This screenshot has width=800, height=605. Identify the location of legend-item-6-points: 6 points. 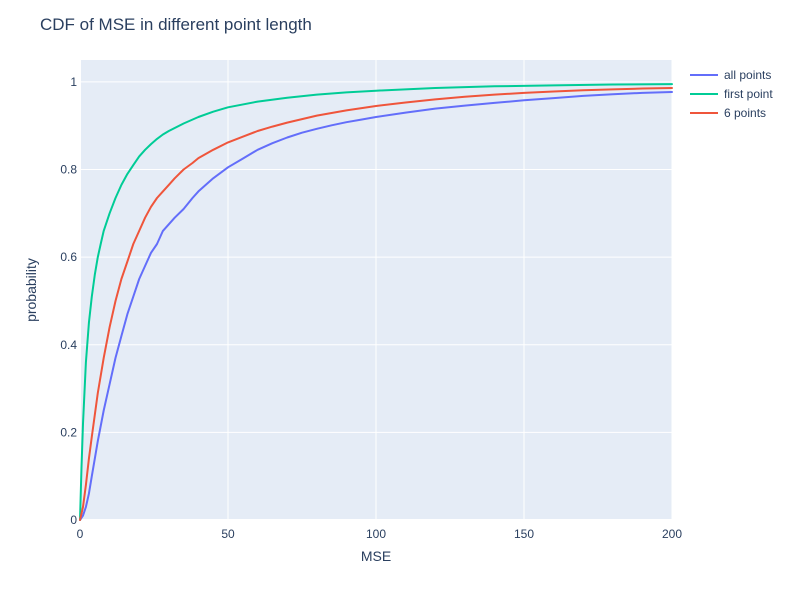
(728, 113).